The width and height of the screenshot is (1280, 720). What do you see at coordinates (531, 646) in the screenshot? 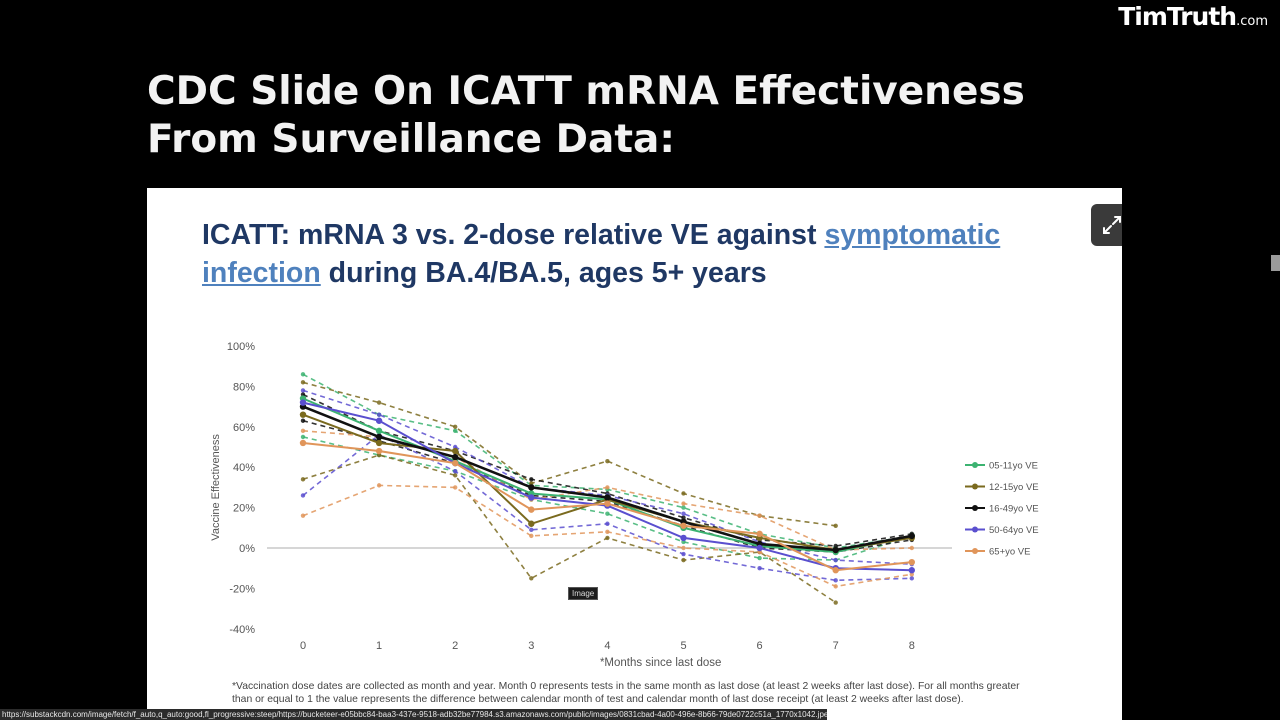
I see `x-tick-label: 3` at bounding box center [531, 646].